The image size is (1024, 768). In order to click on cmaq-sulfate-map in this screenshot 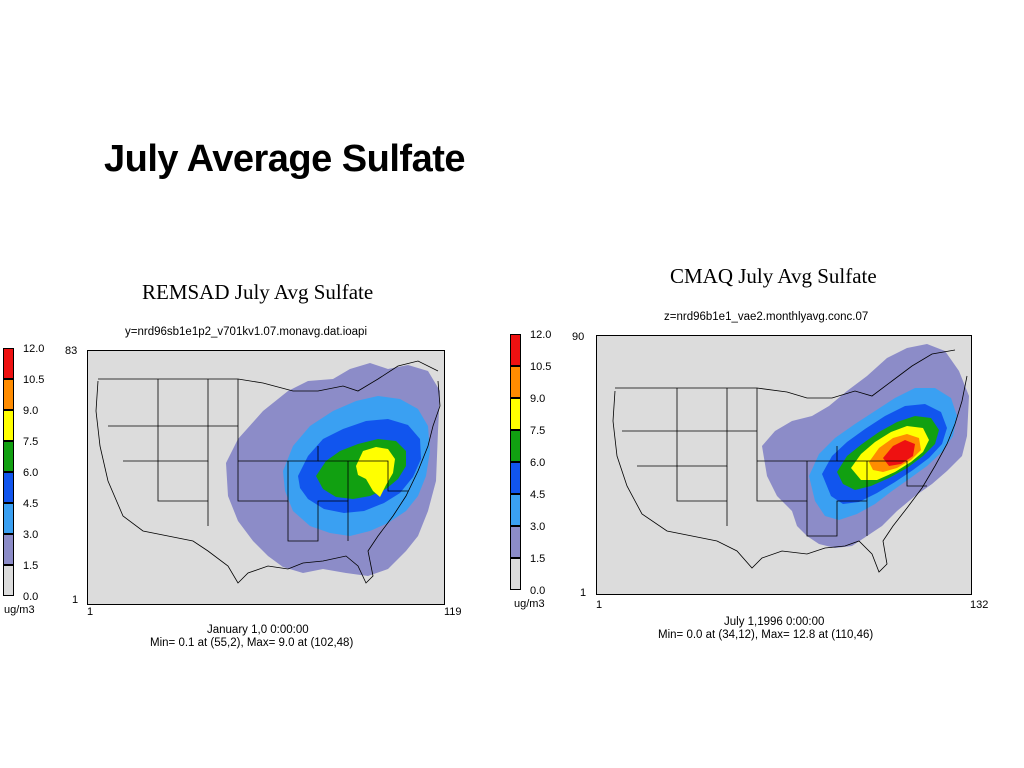, I will do `click(784, 465)`.